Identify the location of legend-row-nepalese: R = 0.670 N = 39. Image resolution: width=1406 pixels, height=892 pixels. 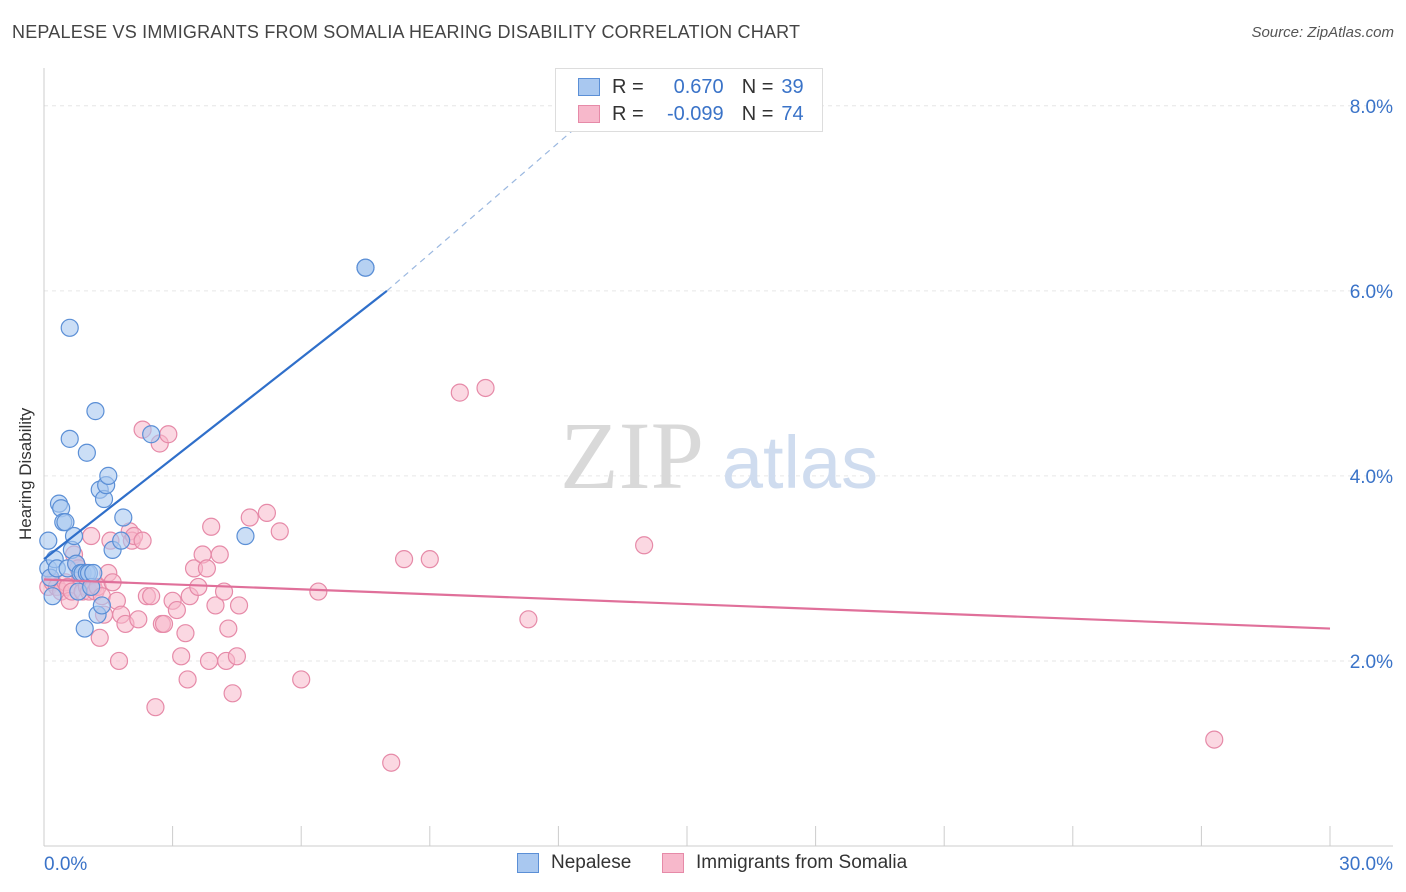
(691, 87).